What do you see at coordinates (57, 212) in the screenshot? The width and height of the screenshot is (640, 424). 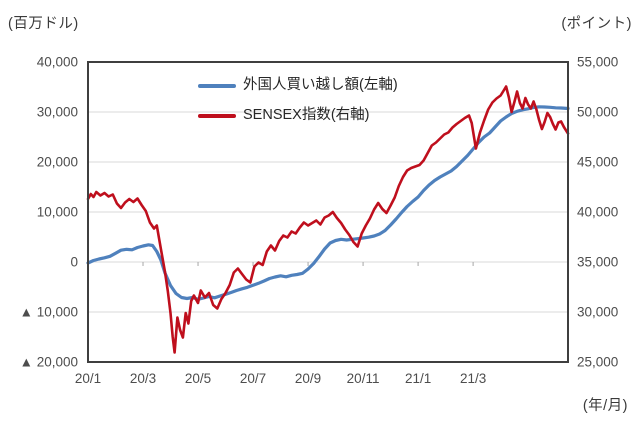 I see `y-left-tick-label: 10,000` at bounding box center [57, 212].